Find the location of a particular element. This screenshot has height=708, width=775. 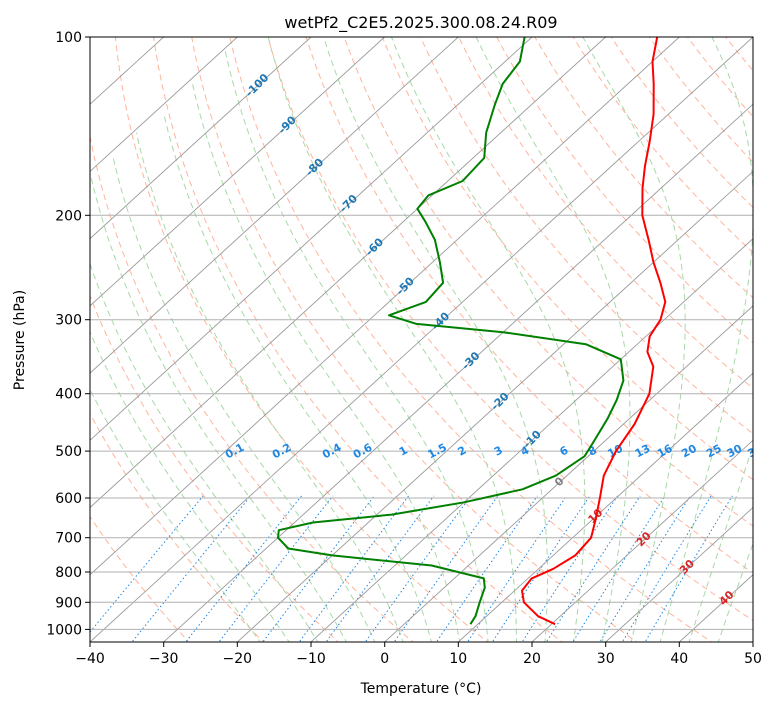

x-axis-title: Temperature (°C) is located at coordinates (421, 689).